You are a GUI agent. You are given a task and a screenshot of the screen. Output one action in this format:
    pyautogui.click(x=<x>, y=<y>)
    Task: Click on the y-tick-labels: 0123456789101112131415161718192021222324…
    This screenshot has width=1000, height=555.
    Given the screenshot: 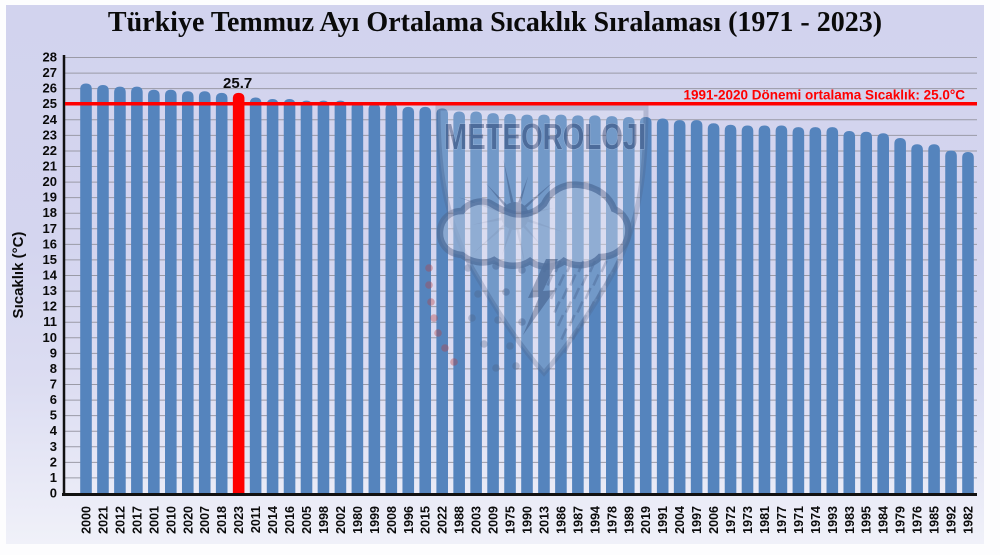 What is the action you would take?
    pyautogui.click(x=50, y=275)
    